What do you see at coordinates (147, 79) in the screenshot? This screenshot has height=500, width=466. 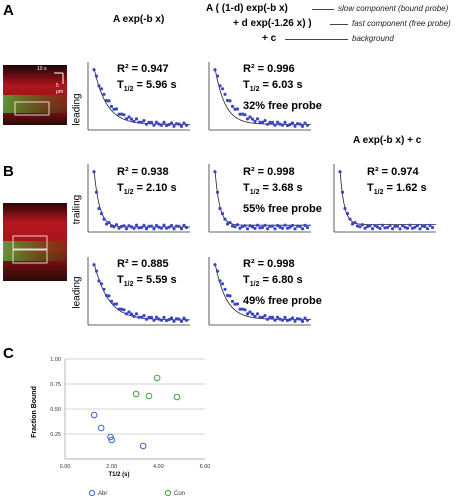 I see `stats-a-single: R² = 0.947 T1/2 = 5.96 s` at bounding box center [147, 79].